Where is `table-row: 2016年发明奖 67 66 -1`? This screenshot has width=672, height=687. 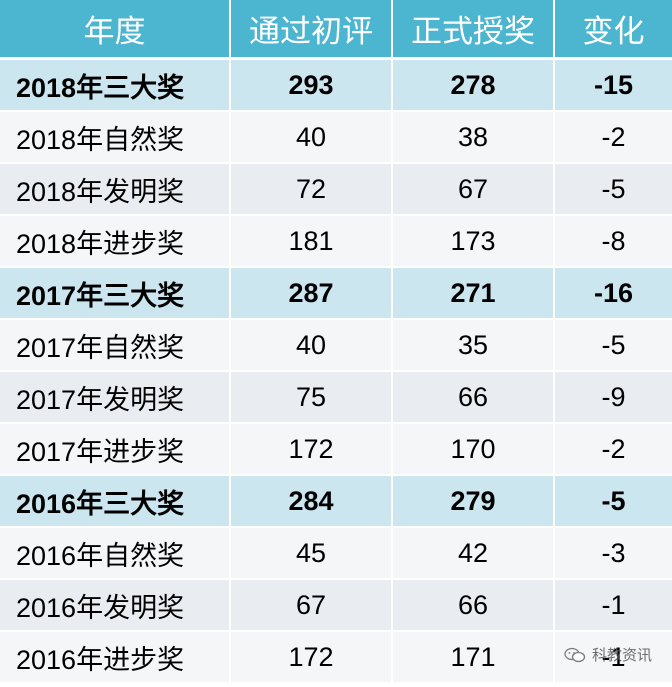
table-row: 2016年发明奖 67 66 -1 is located at coordinates (336, 605).